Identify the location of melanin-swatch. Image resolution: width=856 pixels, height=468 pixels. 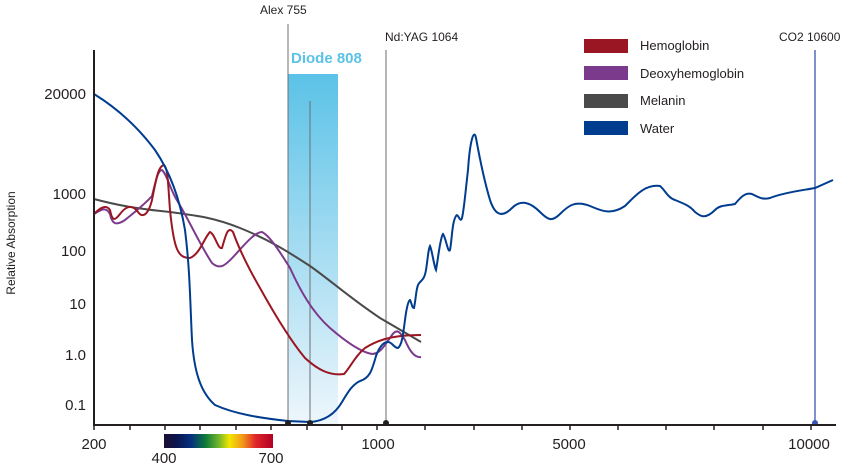
(606, 100).